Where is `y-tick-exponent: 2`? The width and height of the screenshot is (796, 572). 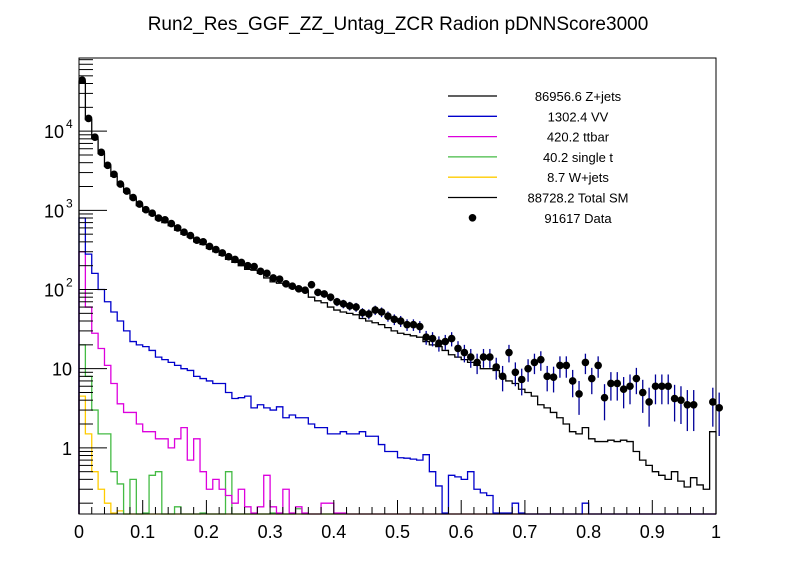 y-tick-exponent: 2 is located at coordinates (69, 283).